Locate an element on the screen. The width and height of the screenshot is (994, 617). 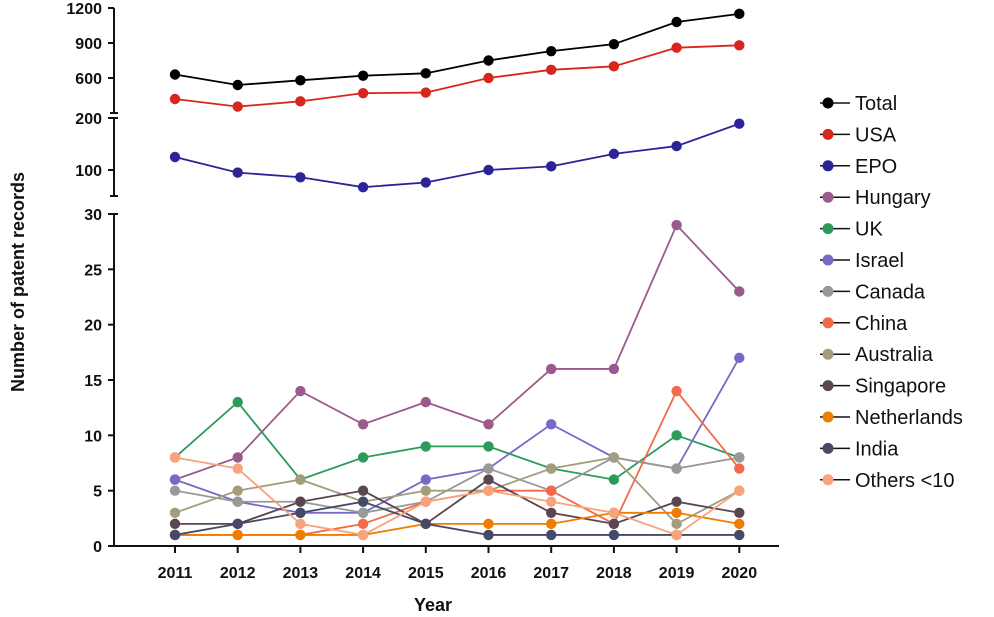
y-tick-label: 100 is located at coordinates (88, 171).